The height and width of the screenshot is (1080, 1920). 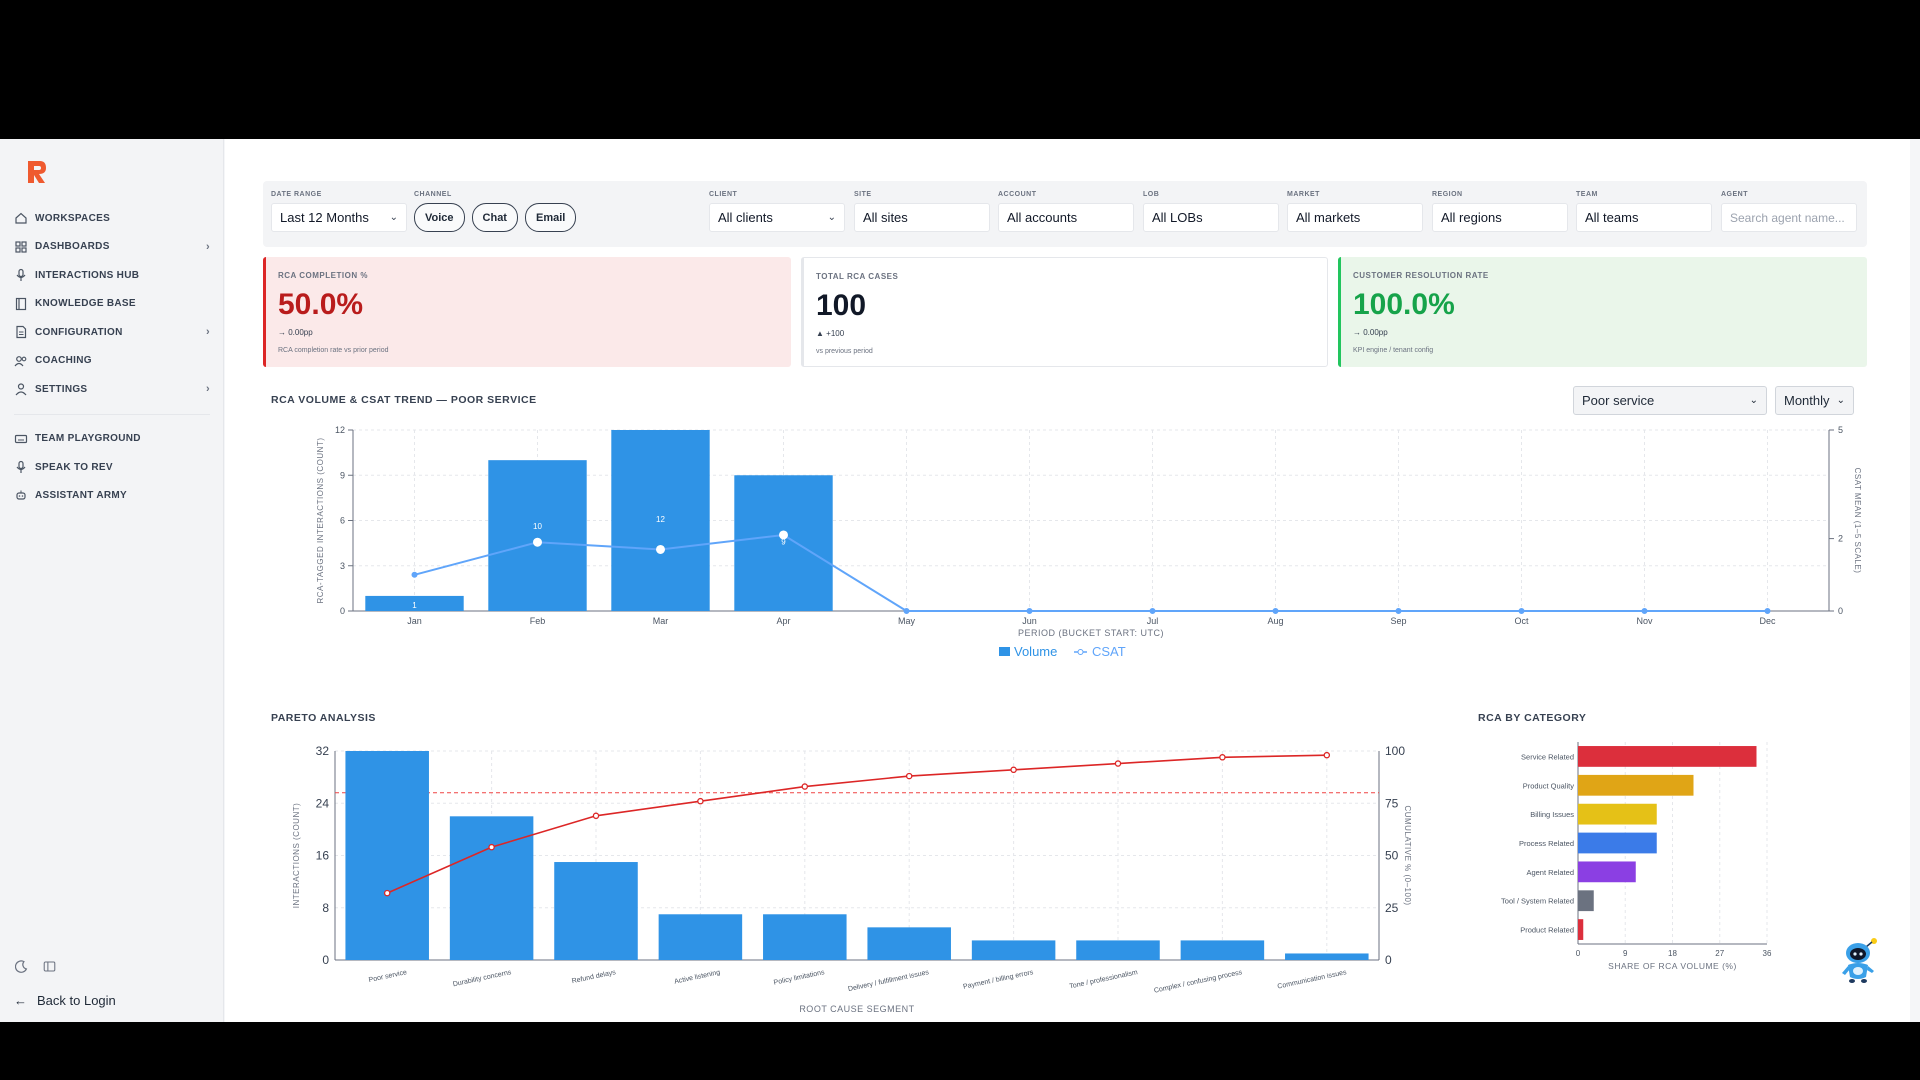 I want to click on segment-select: Poor service ⌄, so click(x=1670, y=400).